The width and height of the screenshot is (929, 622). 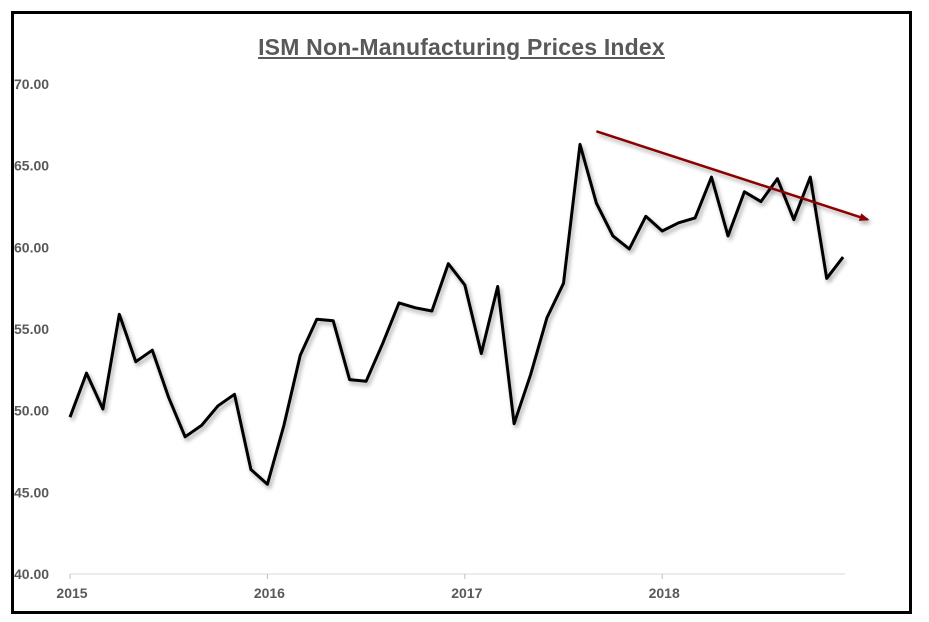 What do you see at coordinates (31, 247) in the screenshot?
I see `y-tick-label: 60.00` at bounding box center [31, 247].